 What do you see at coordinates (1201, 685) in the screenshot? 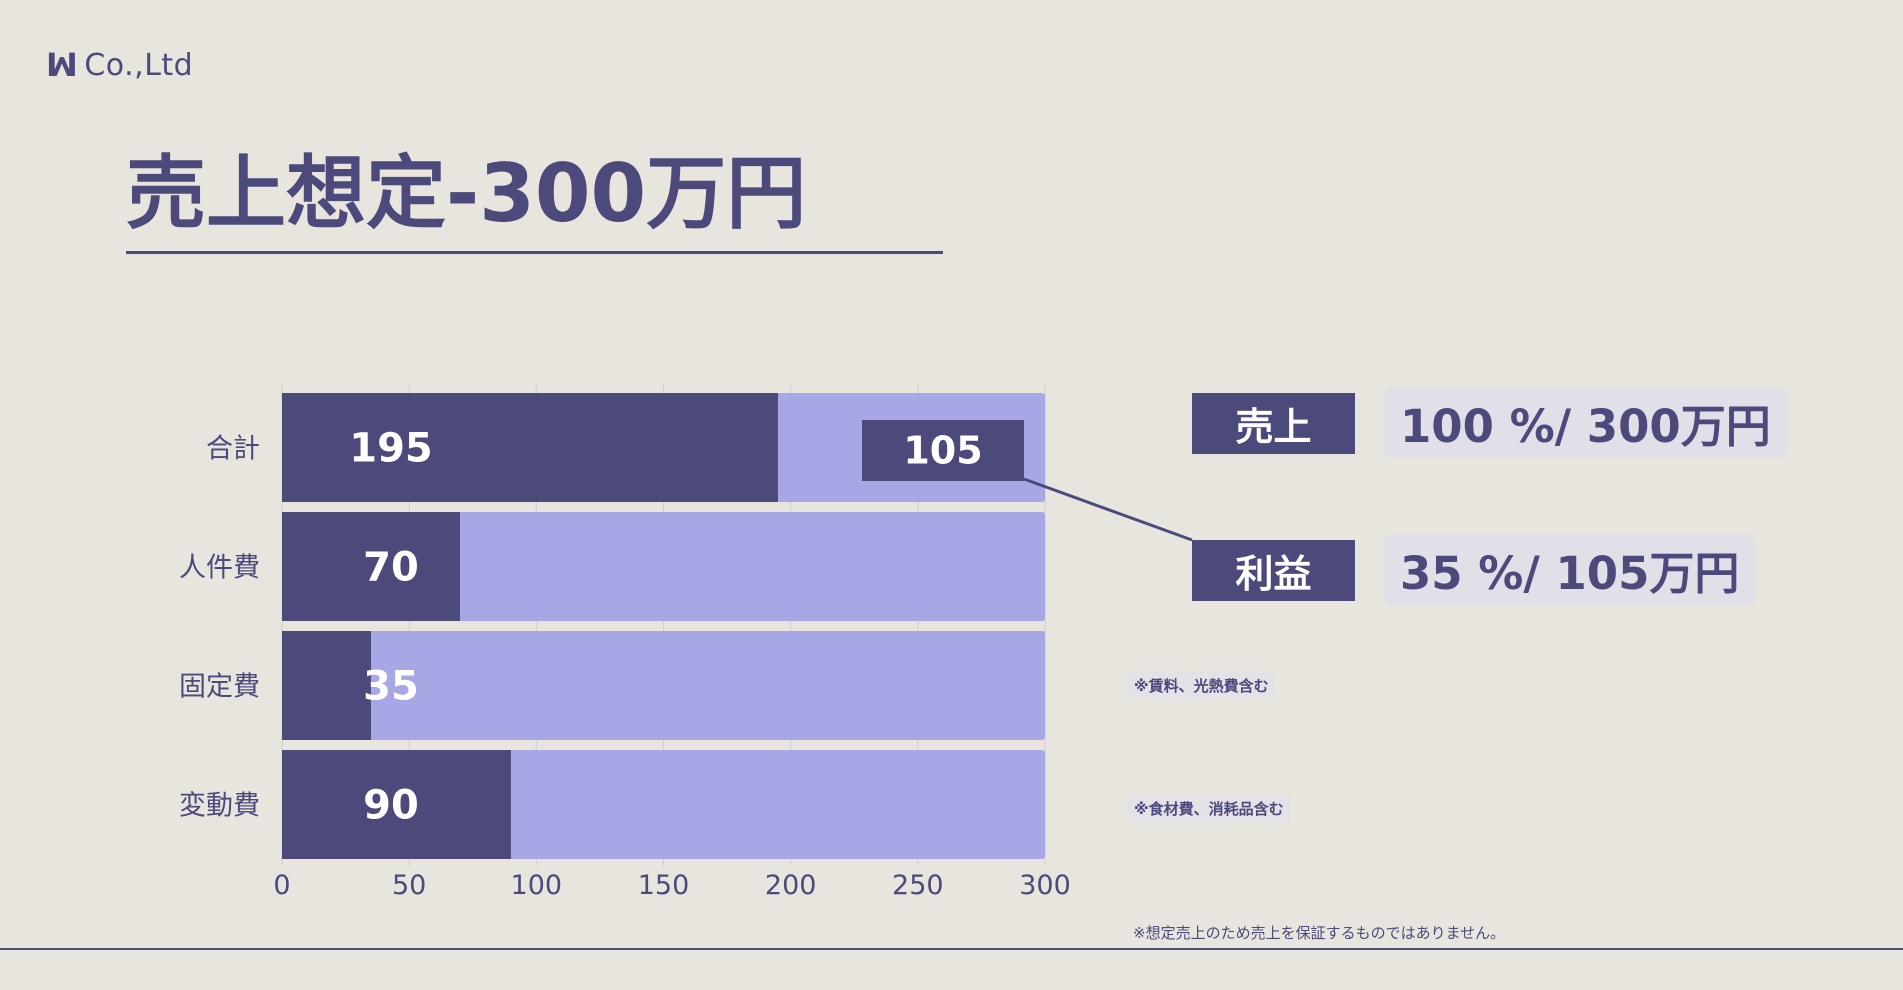
I see `note-fixed-cost: ※賃料、光熱費含む` at bounding box center [1201, 685].